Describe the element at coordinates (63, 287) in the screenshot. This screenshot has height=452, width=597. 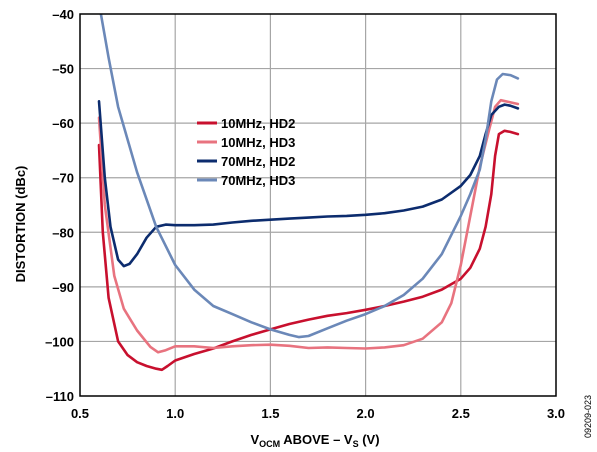
I see `y-tick-label: –90` at that location.